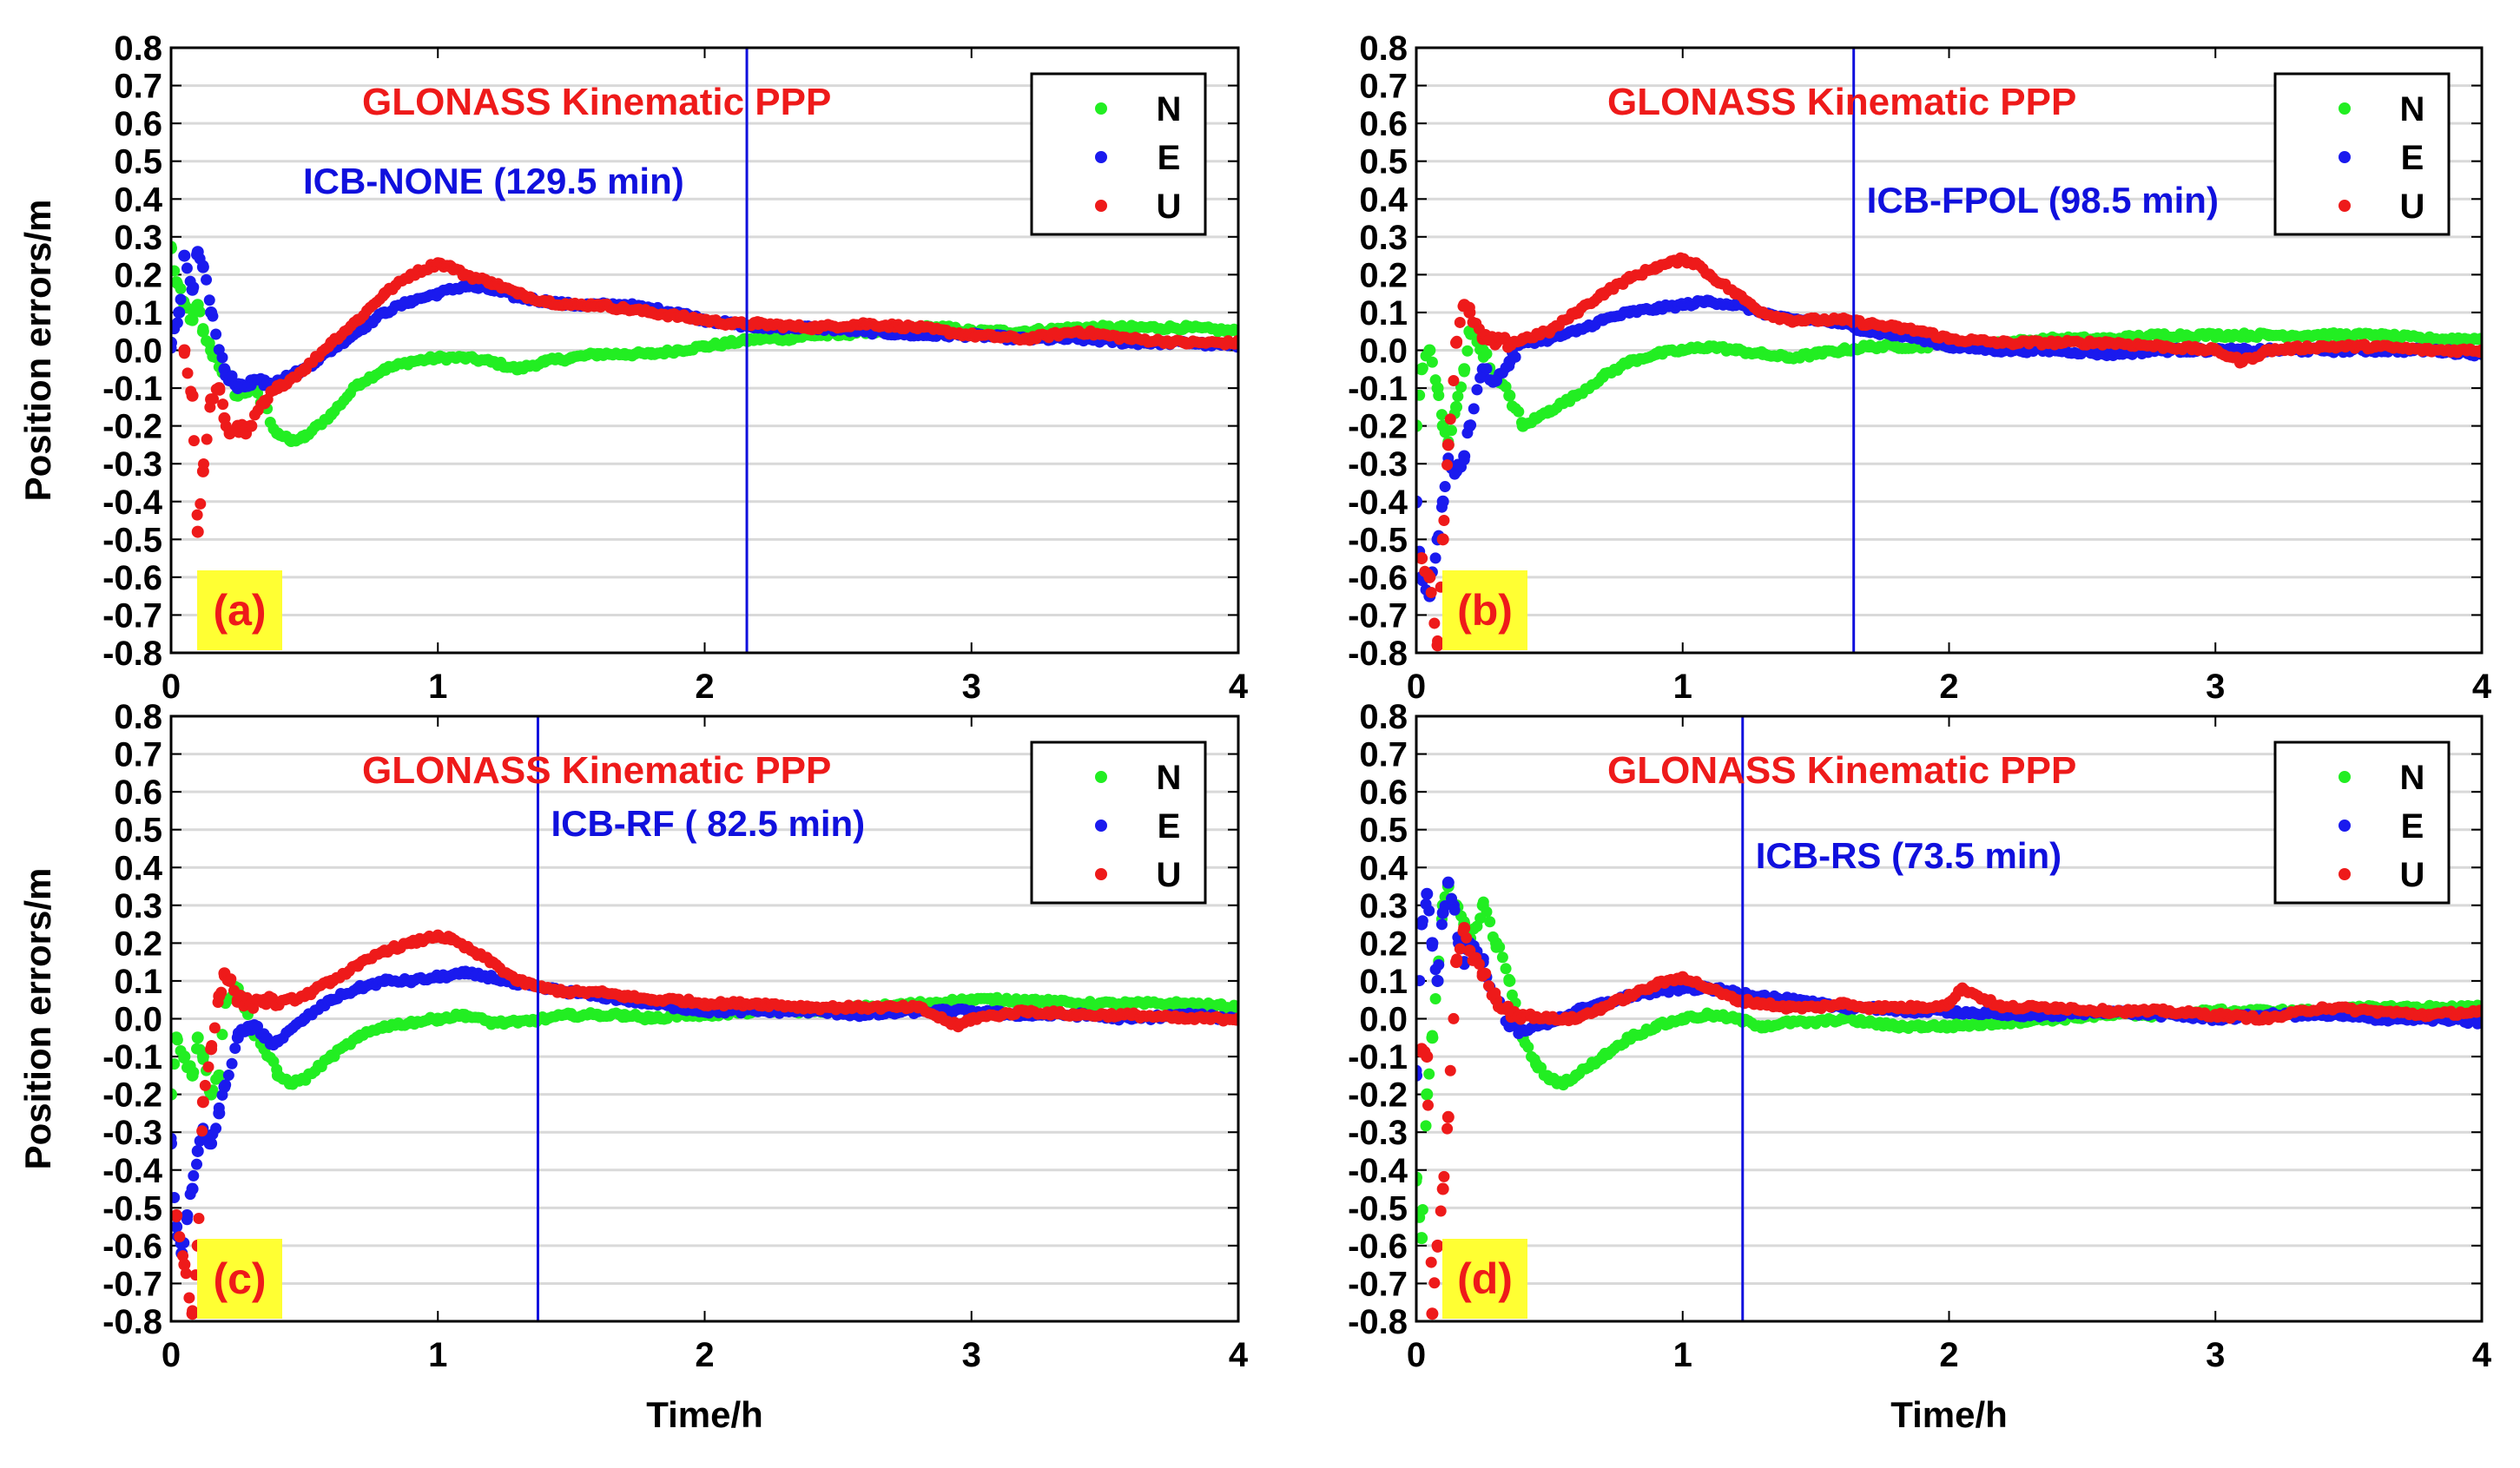 The image size is (2520, 1468). I want to click on y-tick-label: -0.6, so click(1378, 578).